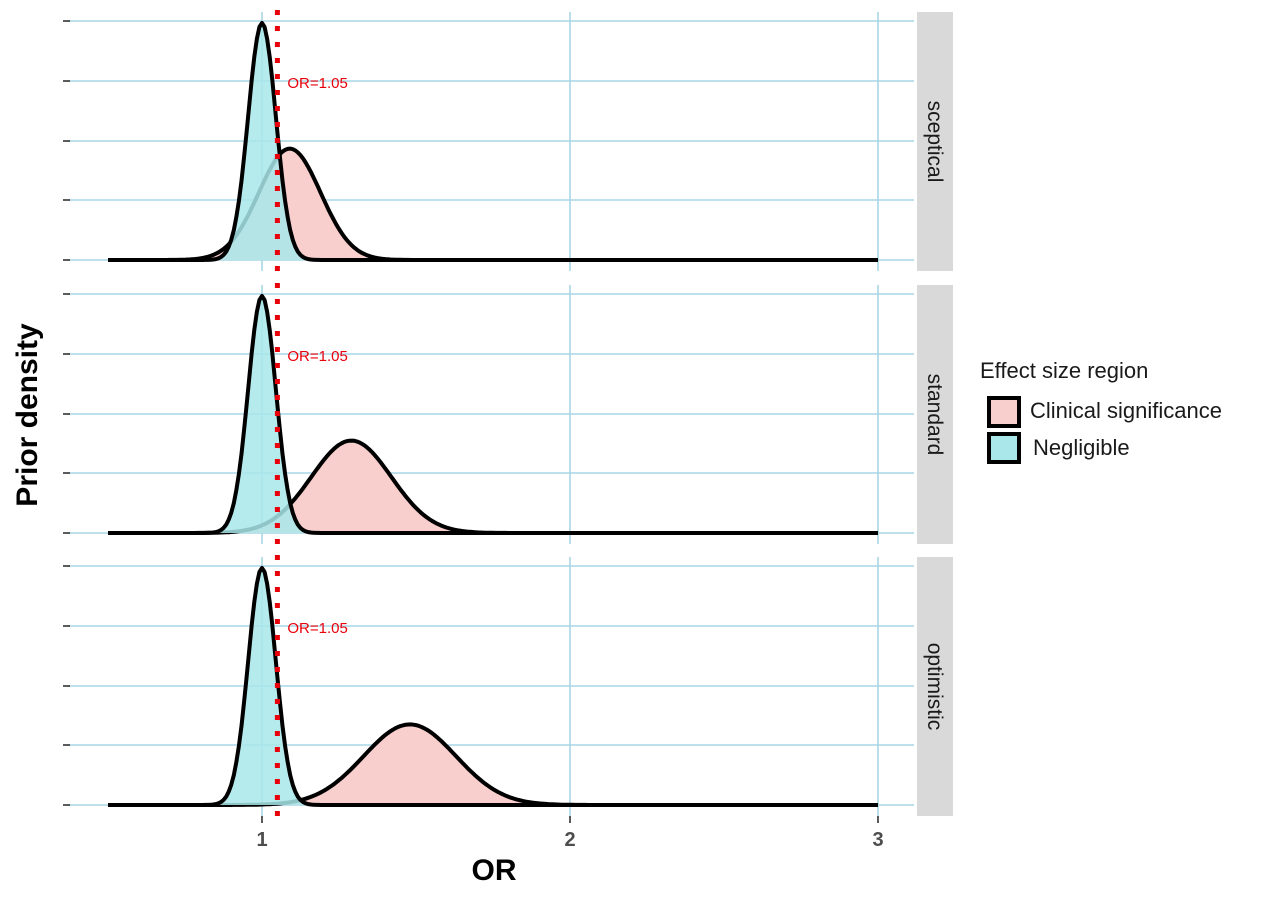 Image resolution: width=1280 pixels, height=898 pixels. Describe the element at coordinates (1081, 447) in the screenshot. I see `legend-label-negligible: Negligible` at that location.